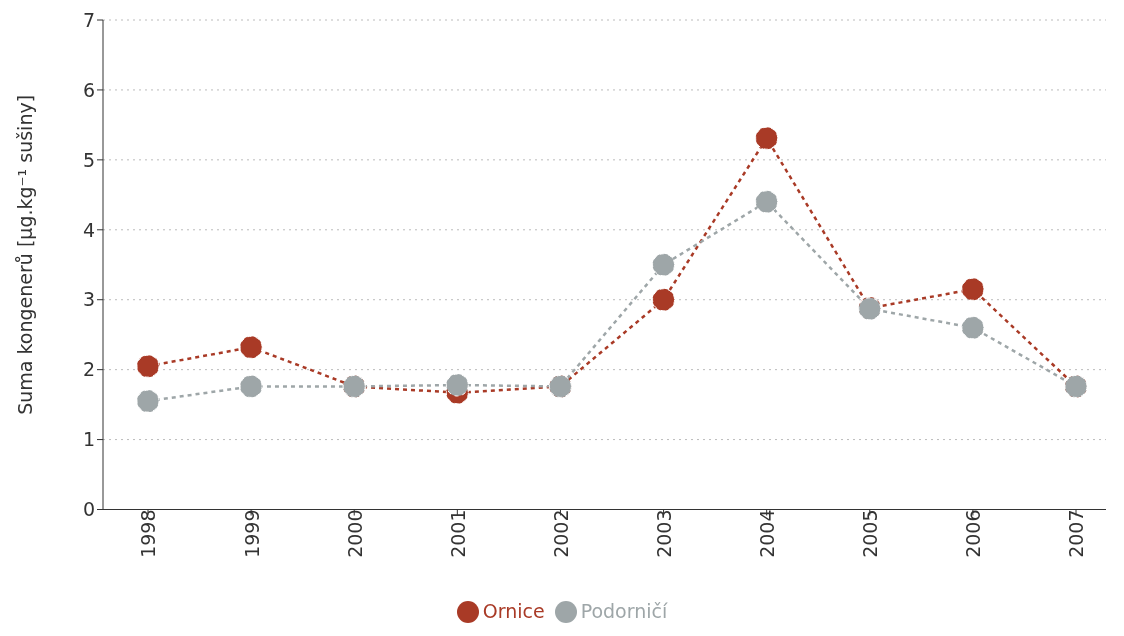  I want to click on y-tick-label: 1, so click(88, 439).